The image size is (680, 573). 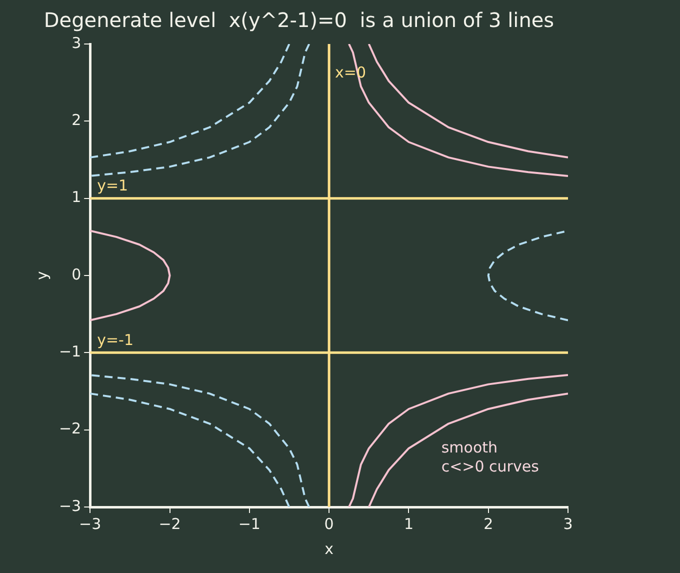 I want to click on y-tick-label: 2, so click(x=77, y=120).